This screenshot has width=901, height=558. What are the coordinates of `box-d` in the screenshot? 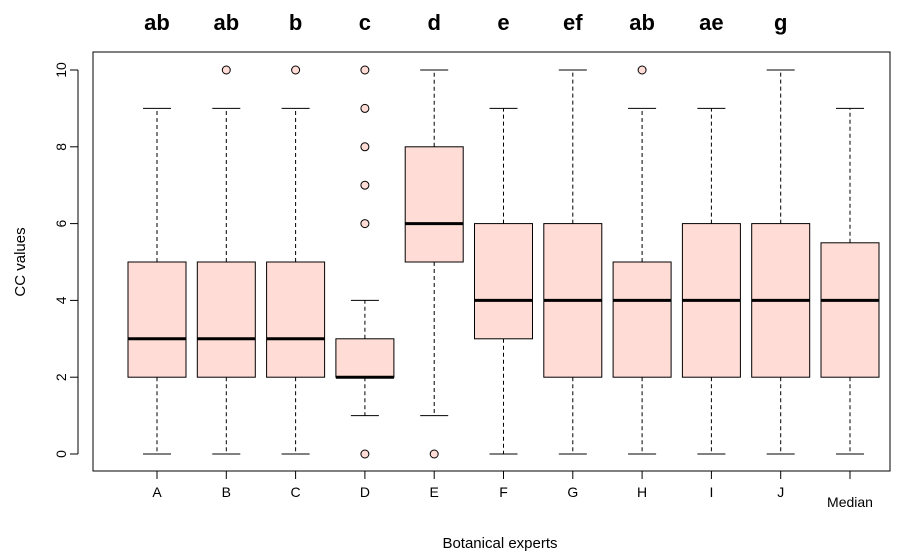 It's located at (365, 262).